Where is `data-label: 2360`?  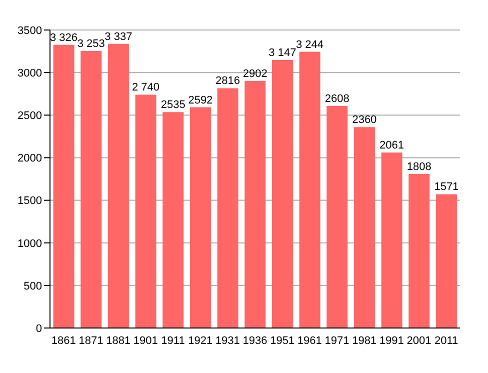
data-label: 2360 is located at coordinates (364, 120).